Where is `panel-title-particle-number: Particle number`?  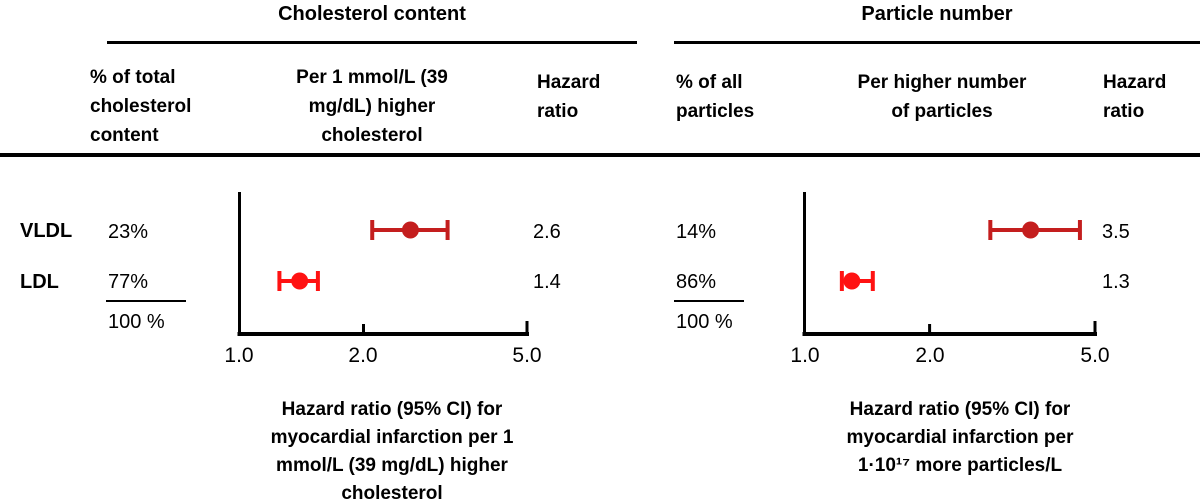
panel-title-particle-number: Particle number is located at coordinates (937, 14).